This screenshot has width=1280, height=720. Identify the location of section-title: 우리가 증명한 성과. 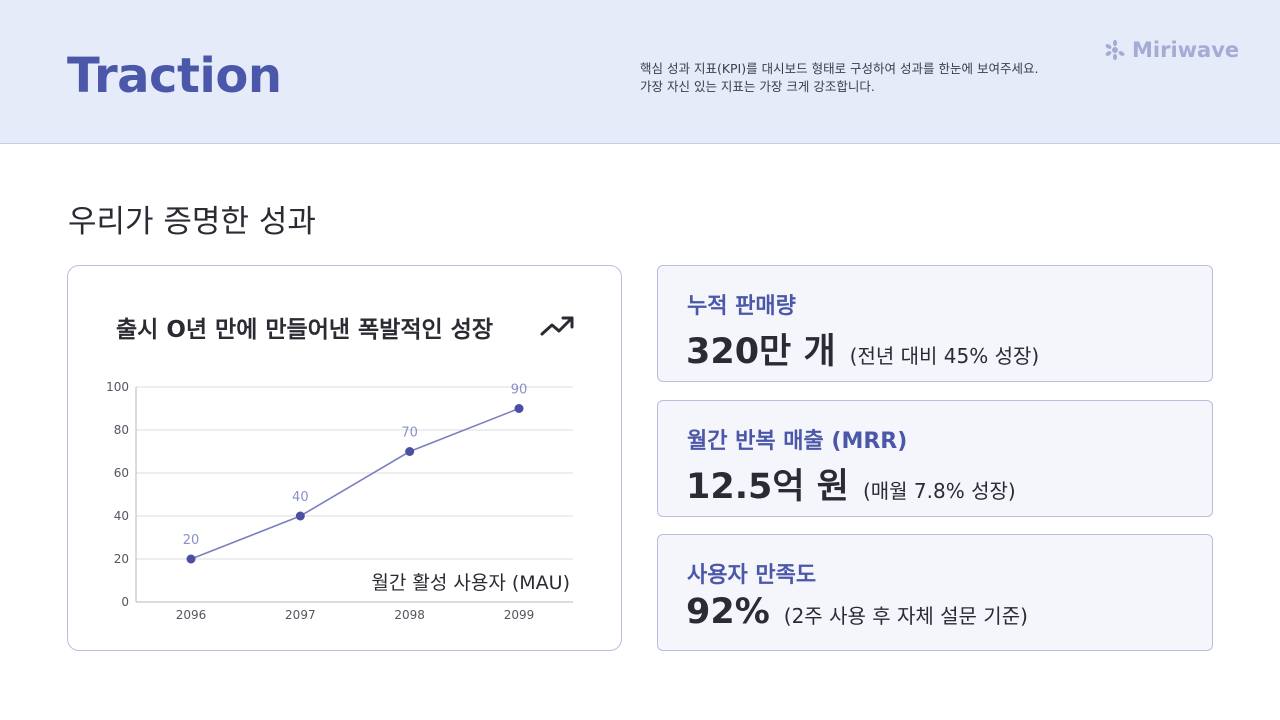
(192, 222).